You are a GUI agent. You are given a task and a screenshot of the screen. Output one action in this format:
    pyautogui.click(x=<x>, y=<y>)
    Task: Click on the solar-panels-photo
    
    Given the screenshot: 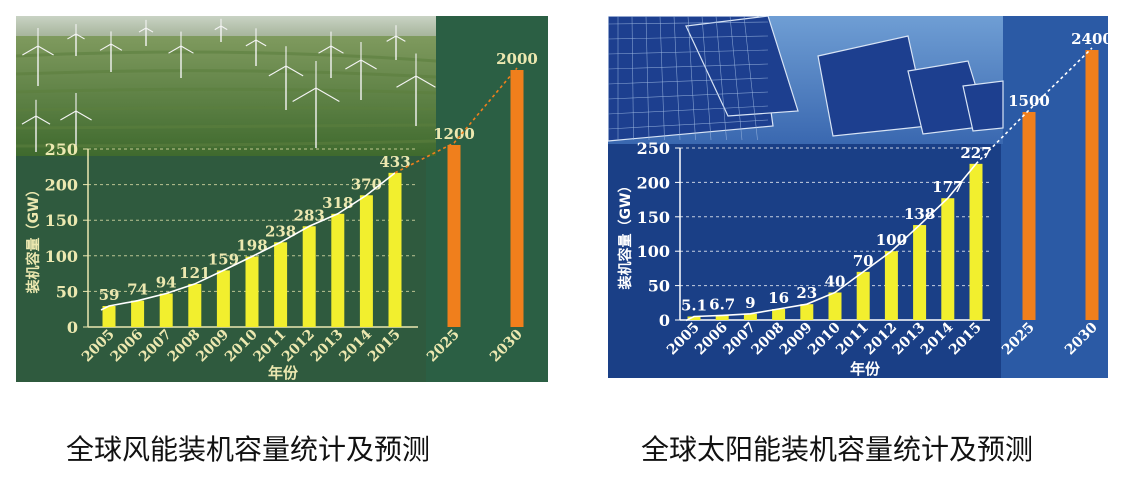 What is the action you would take?
    pyautogui.click(x=806, y=80)
    